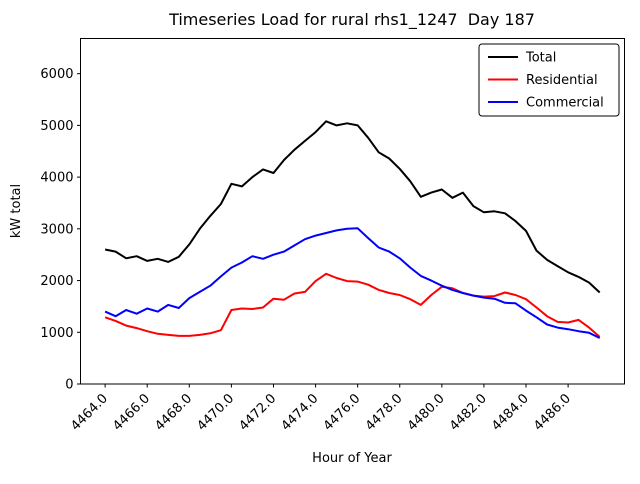  I want to click on x-tick-label: 4472.0, so click(258, 412).